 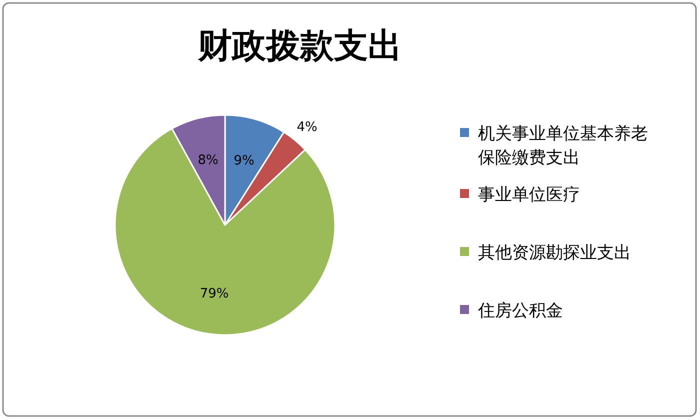 I want to click on data-label: 8%, so click(x=208, y=160).